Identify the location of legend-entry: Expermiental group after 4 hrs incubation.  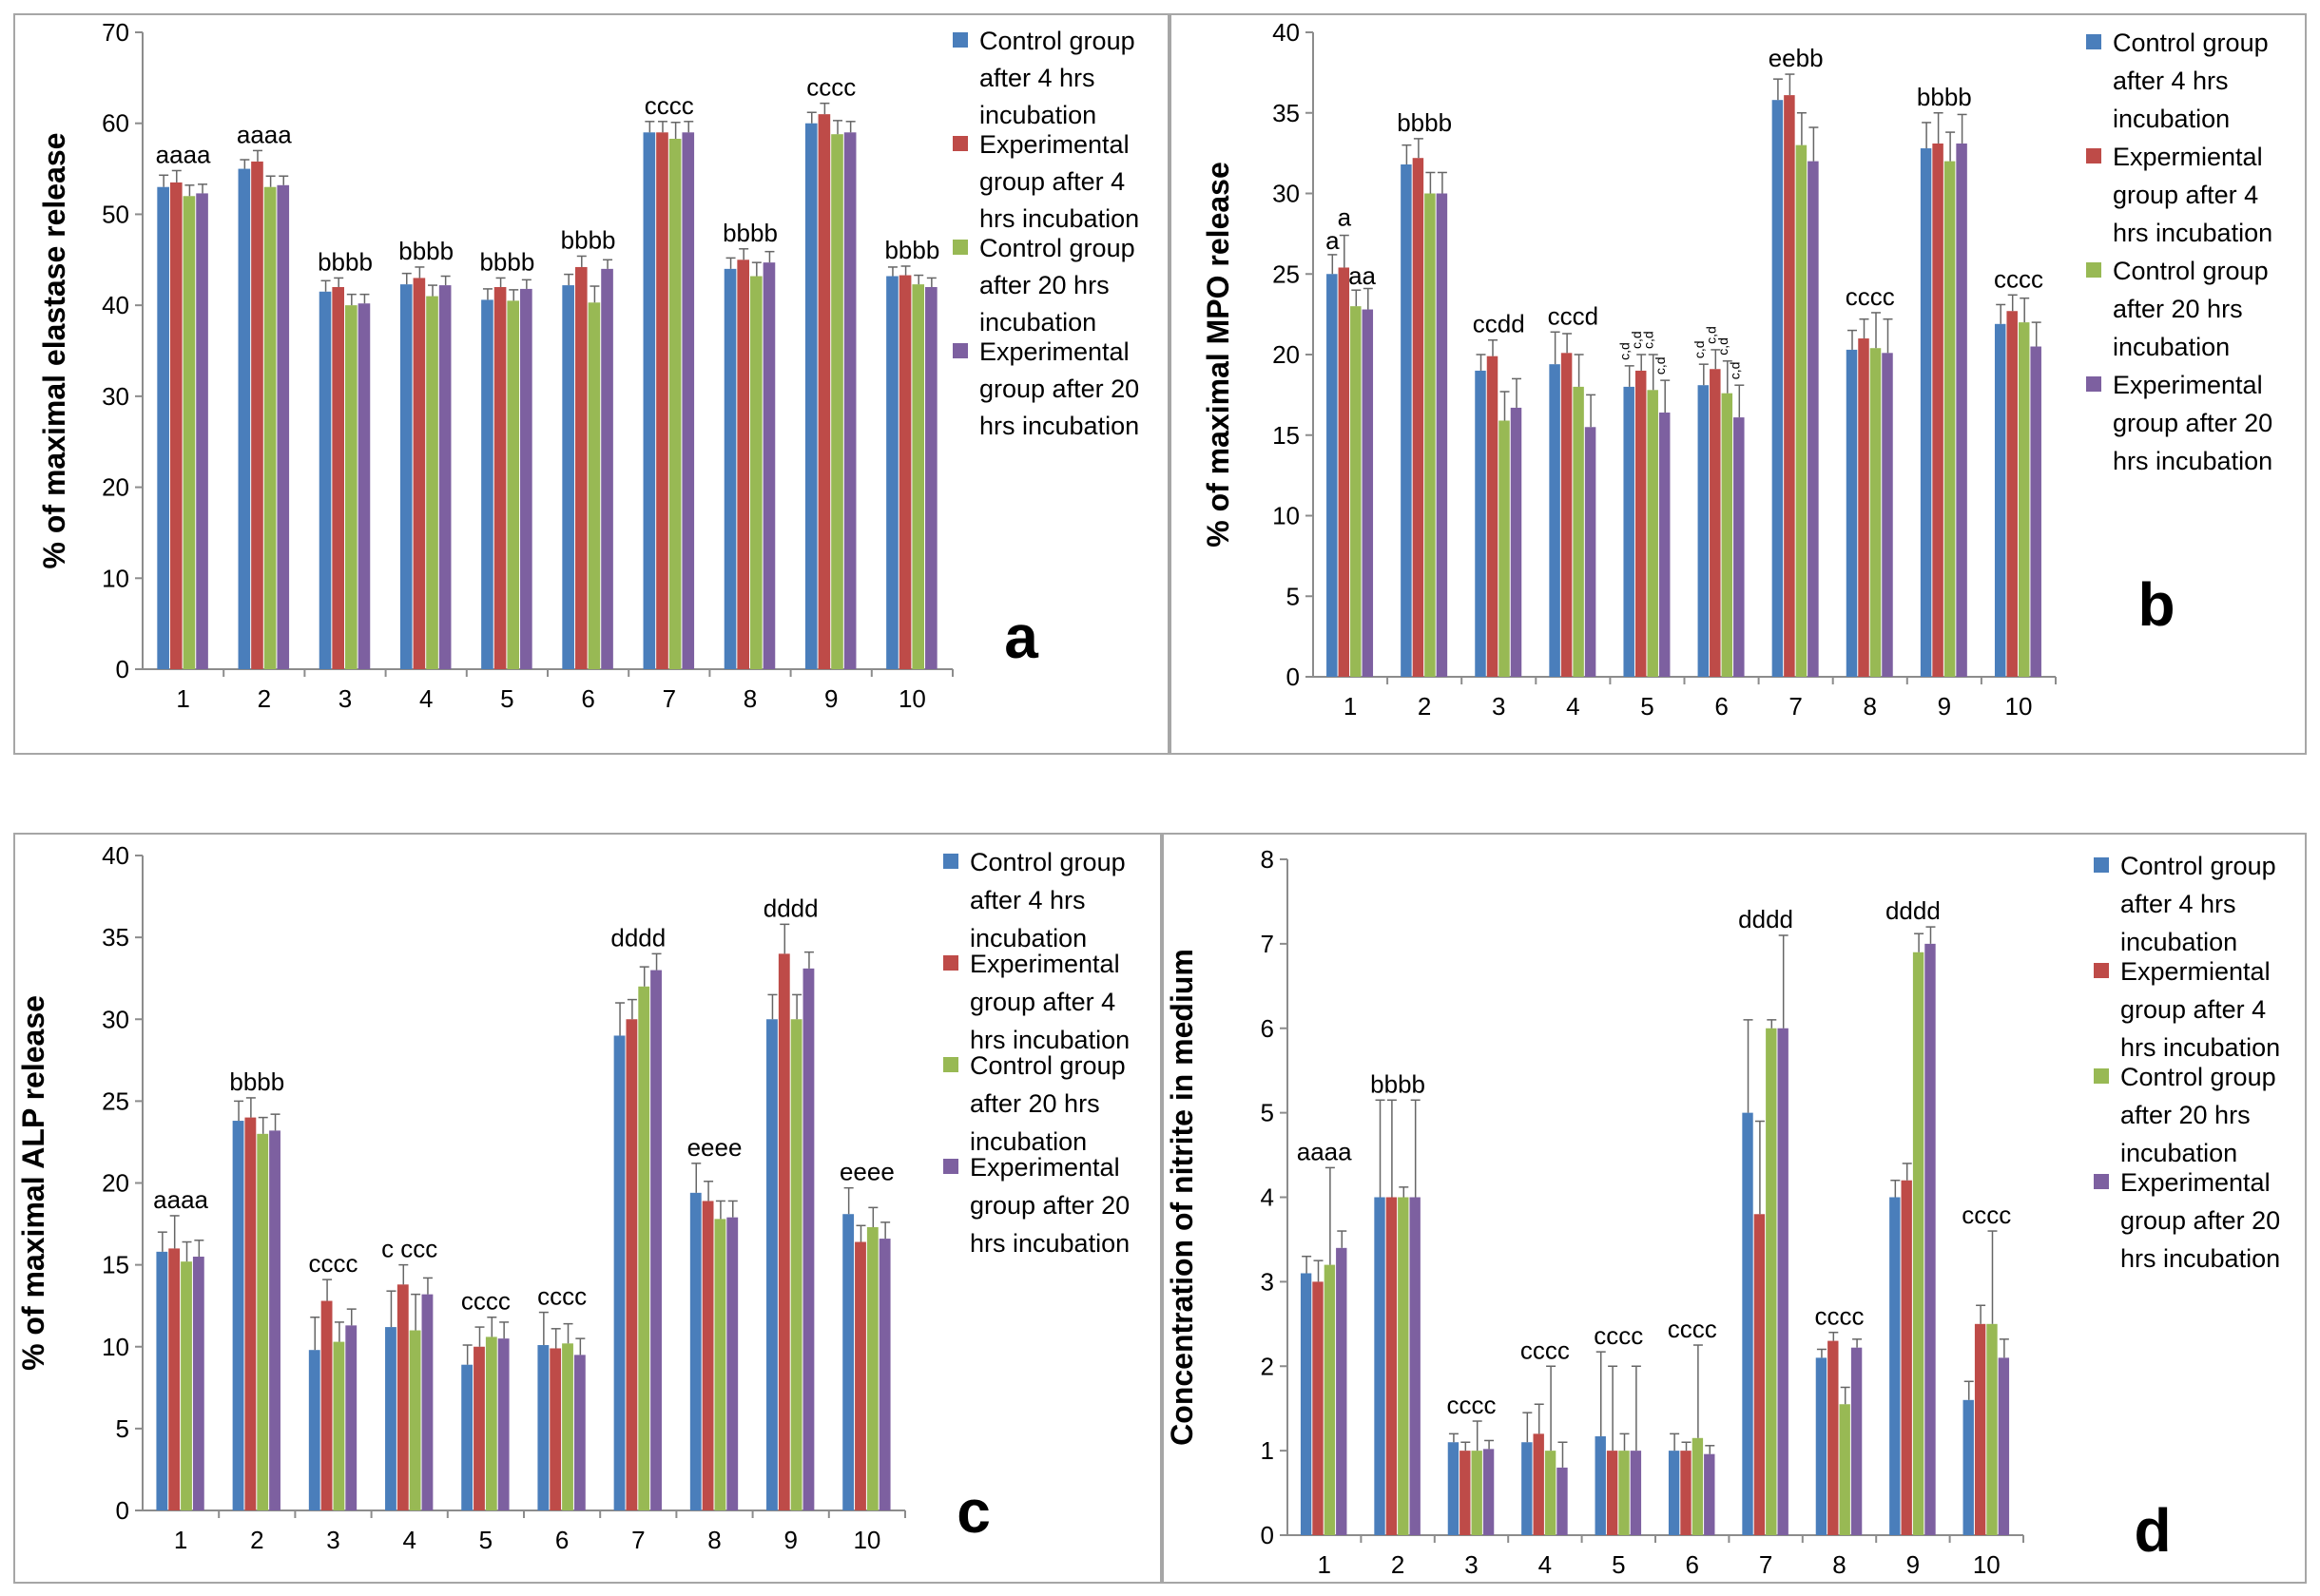
(2192, 195).